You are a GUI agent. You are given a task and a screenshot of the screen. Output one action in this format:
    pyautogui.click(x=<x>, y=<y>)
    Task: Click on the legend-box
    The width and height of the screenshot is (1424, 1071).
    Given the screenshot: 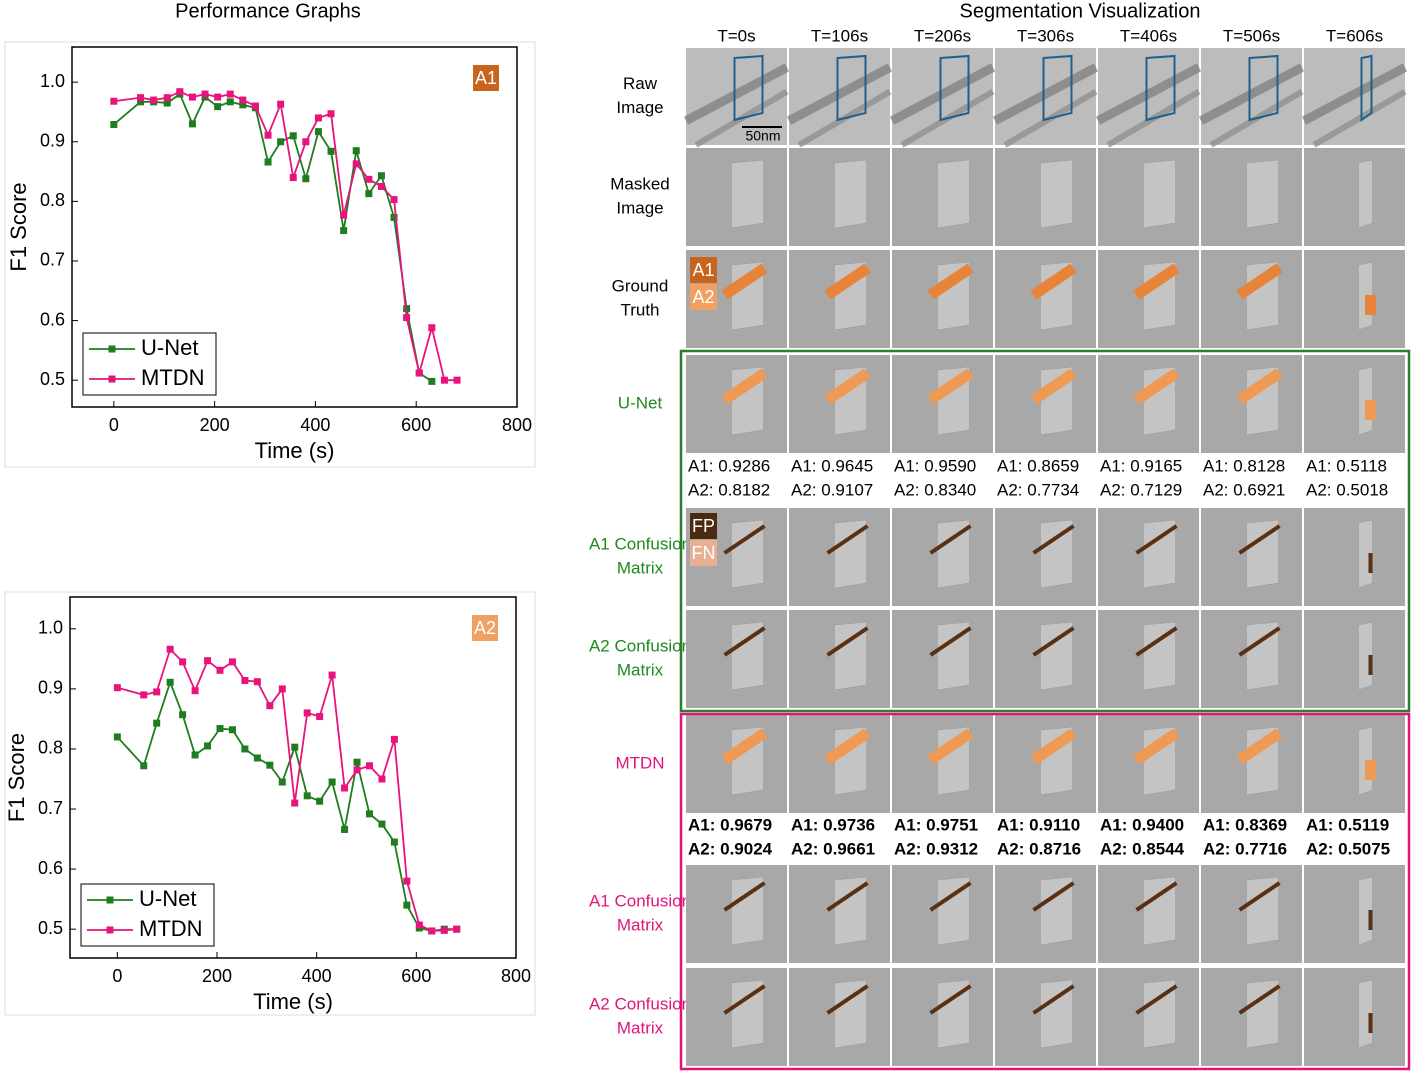 What is the action you would take?
    pyautogui.click(x=149, y=364)
    